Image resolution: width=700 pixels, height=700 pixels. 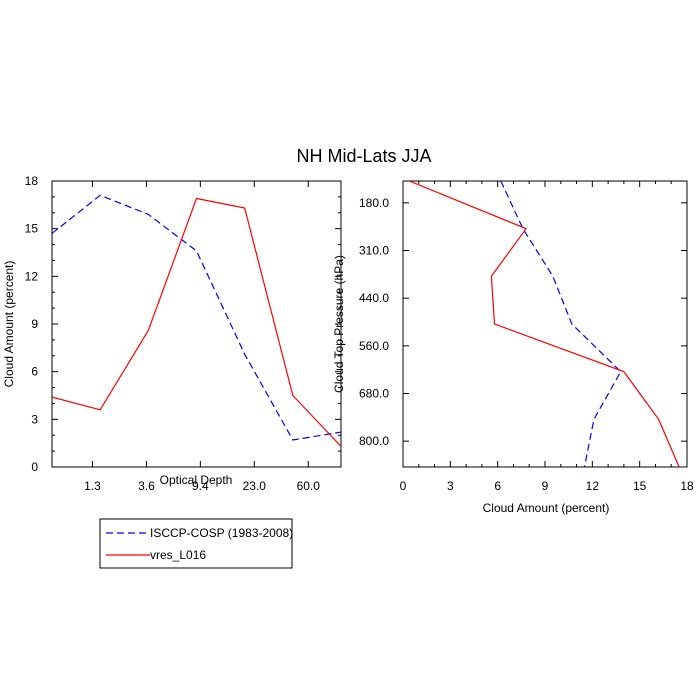 What do you see at coordinates (34, 372) in the screenshot?
I see `y-tick-label-6: 6` at bounding box center [34, 372].